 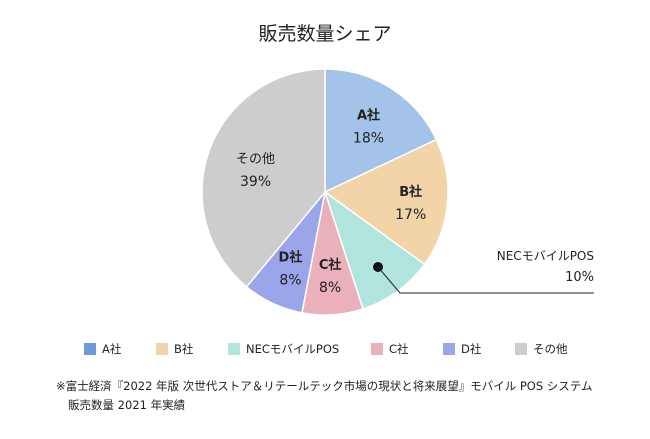 I want to click on legend-label-b: B社, so click(x=184, y=349).